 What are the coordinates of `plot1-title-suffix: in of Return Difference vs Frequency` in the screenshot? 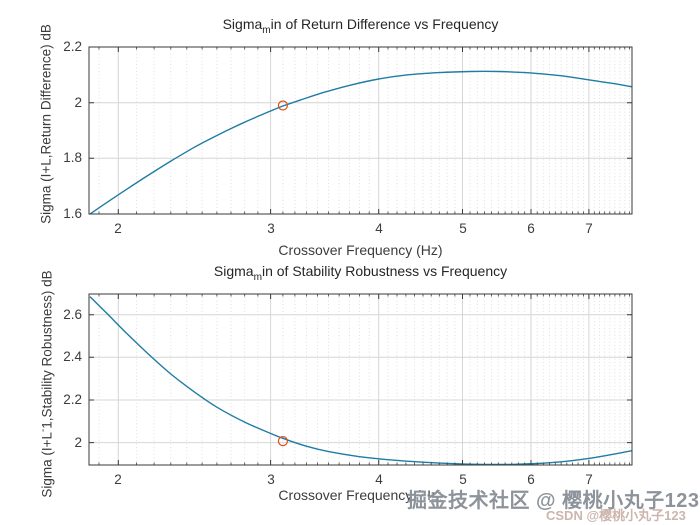 It's located at (384, 24).